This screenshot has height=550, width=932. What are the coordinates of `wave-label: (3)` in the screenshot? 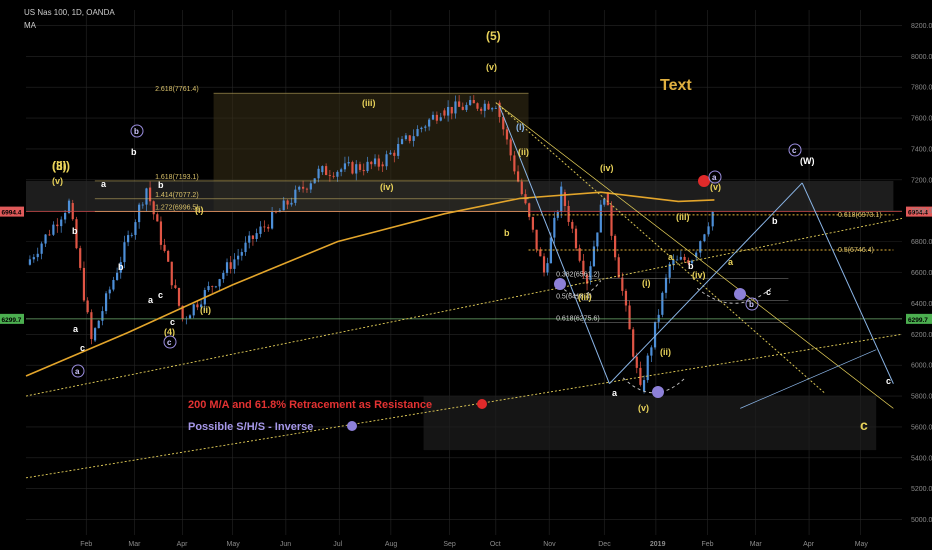 It's located at (59, 166).